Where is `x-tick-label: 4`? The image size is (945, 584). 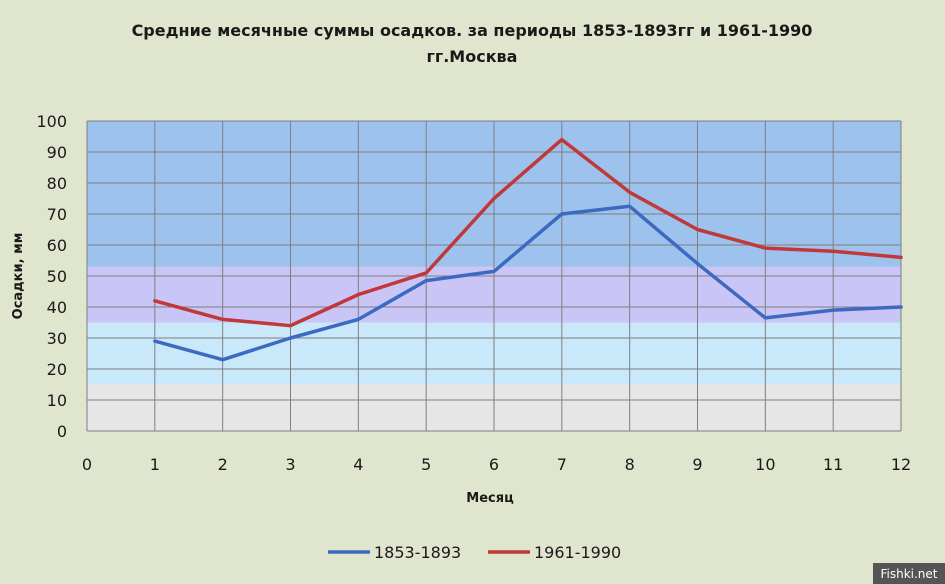 x-tick-label: 4 is located at coordinates (358, 464).